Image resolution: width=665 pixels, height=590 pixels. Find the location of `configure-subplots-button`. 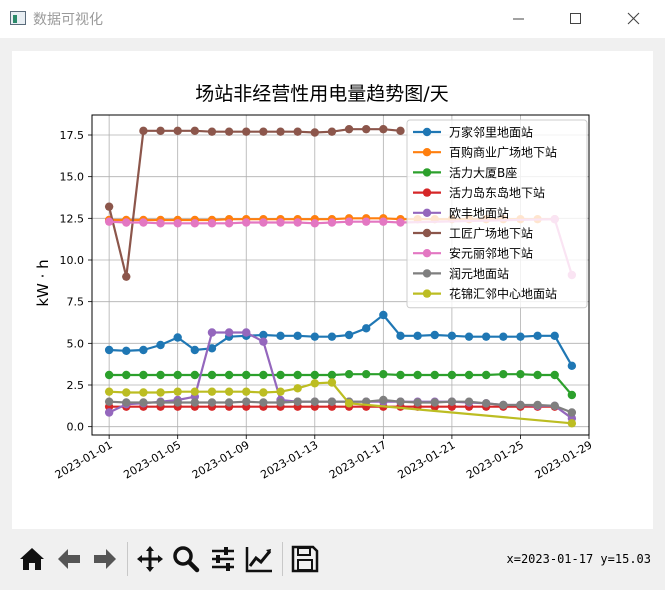

configure-subplots-button is located at coordinates (223, 559).